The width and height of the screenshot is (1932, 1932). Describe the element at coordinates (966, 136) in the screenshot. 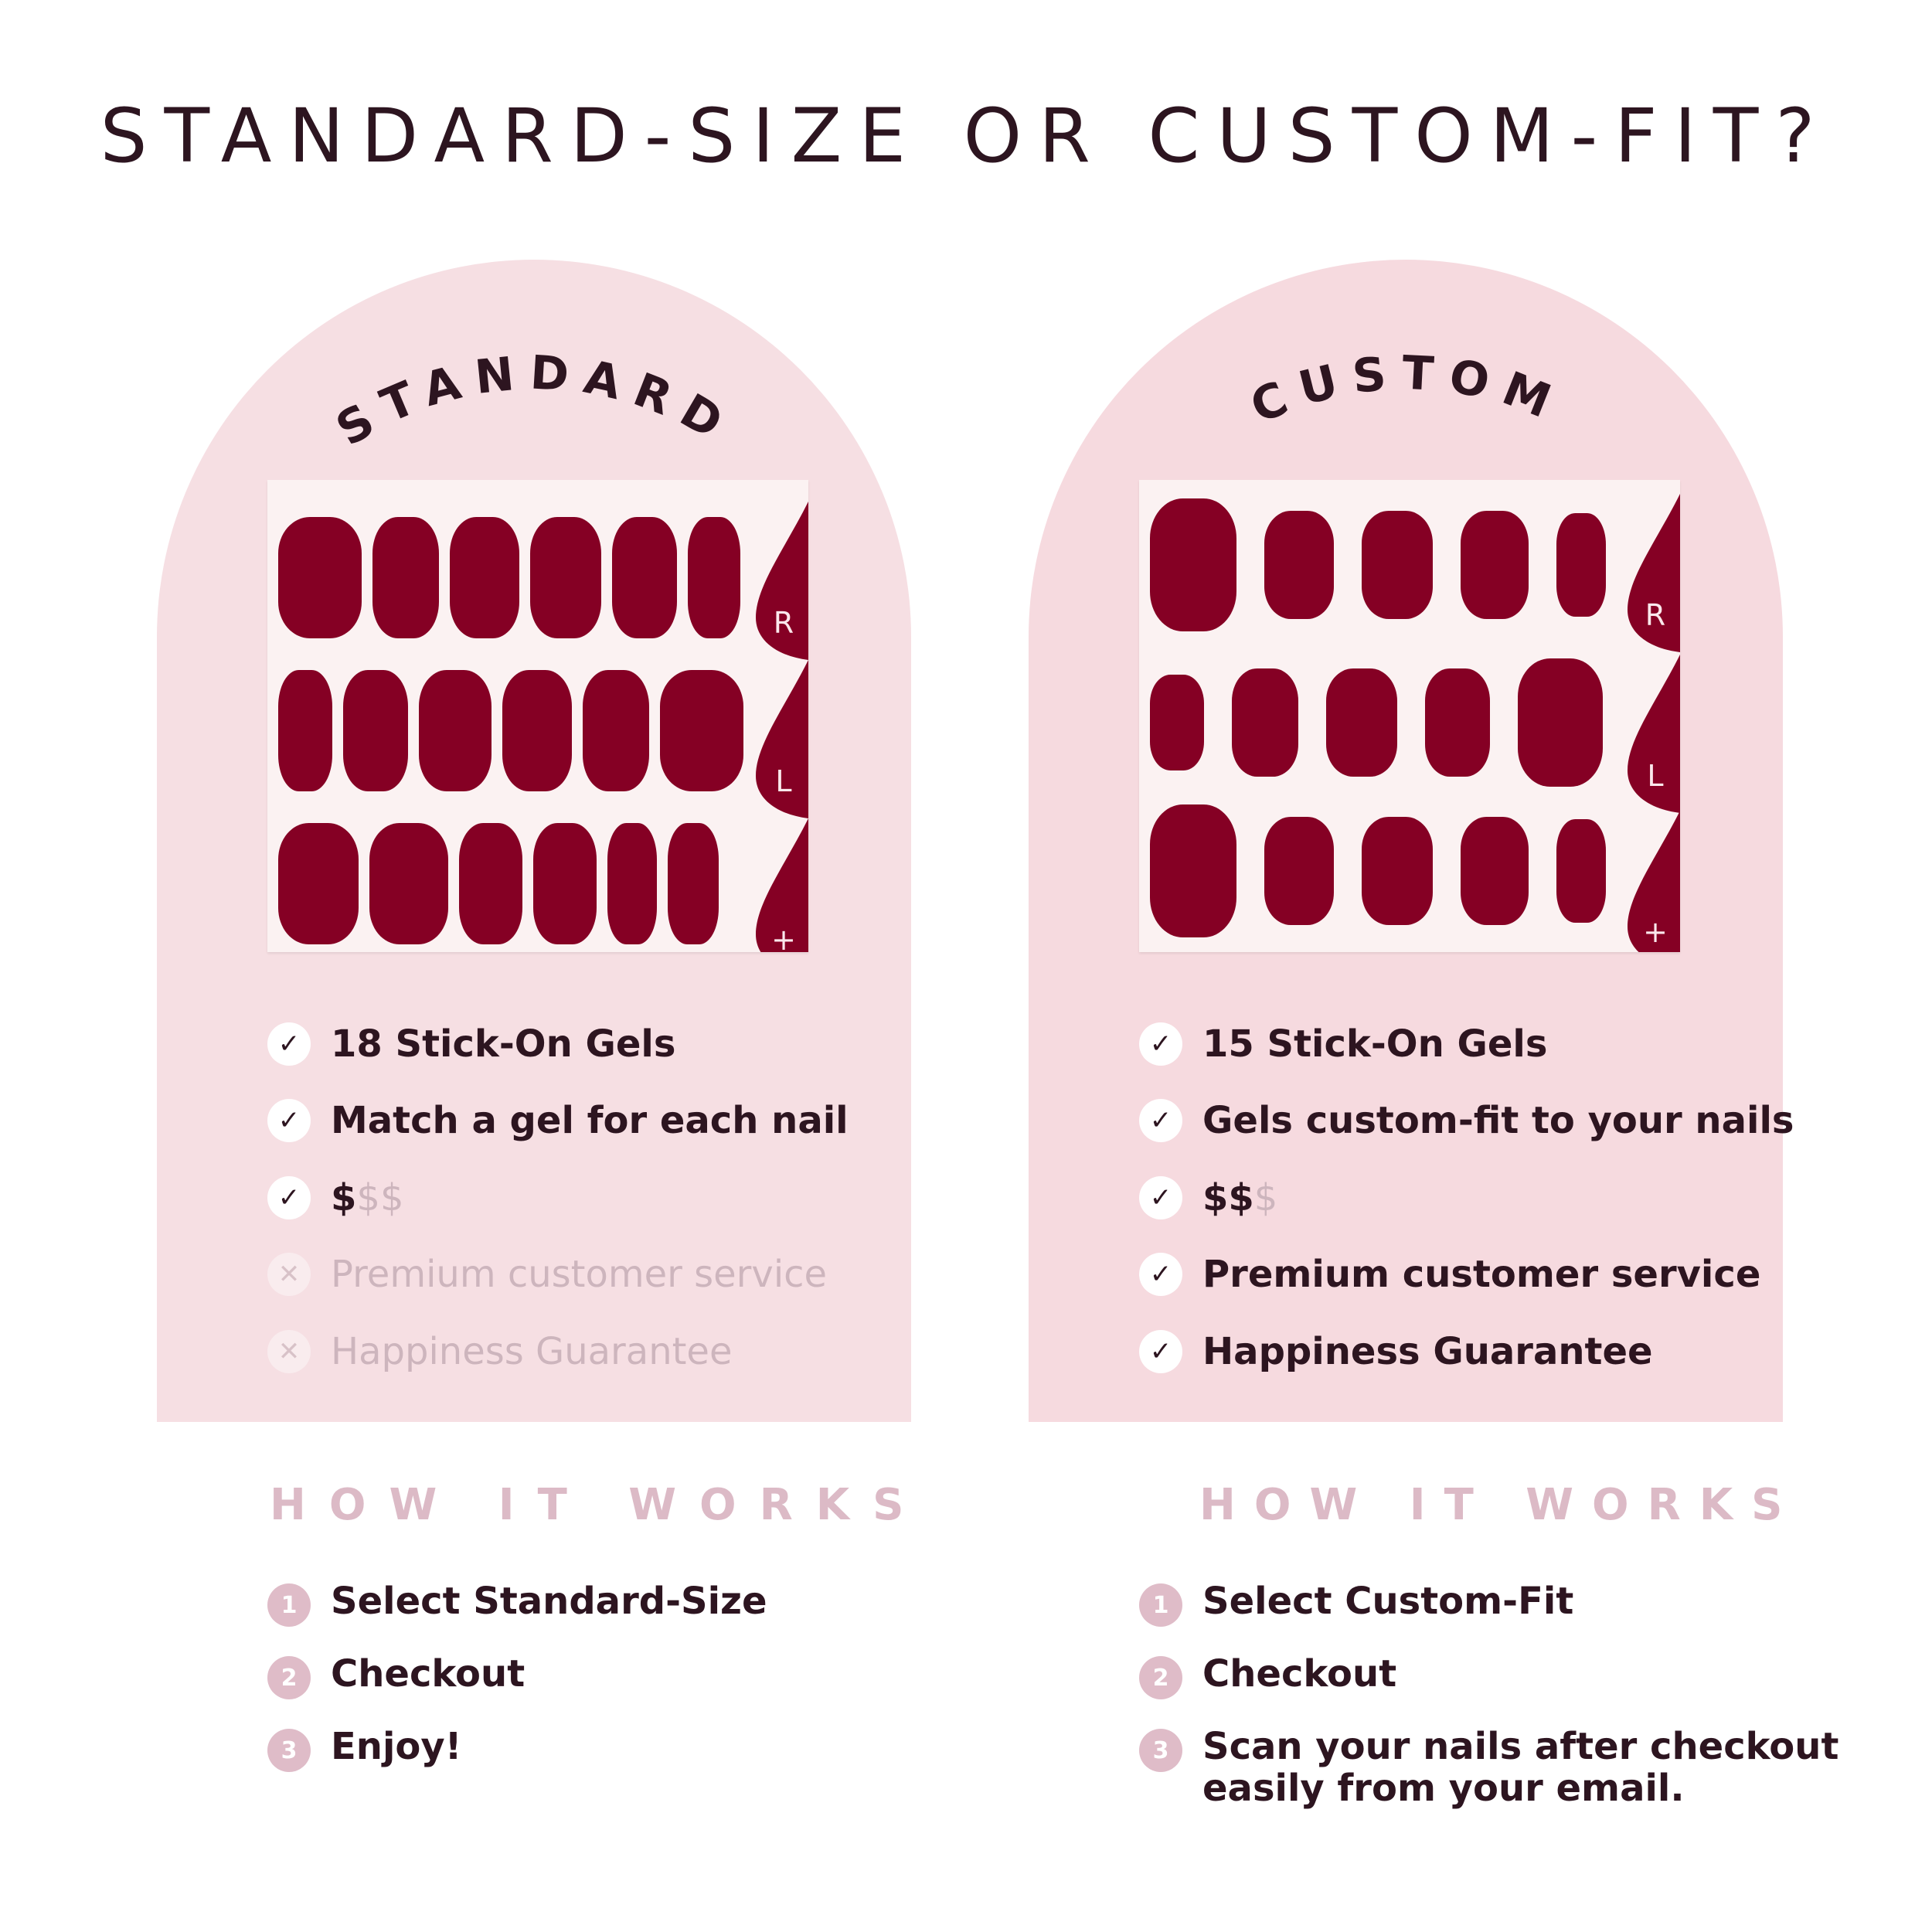

I see `page-title: STANDARD-SIZE OR CUSTOM-FIT?` at that location.